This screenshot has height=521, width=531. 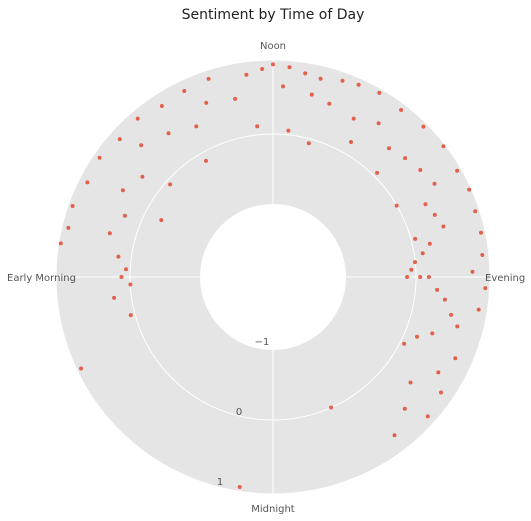 I want to click on radial-tick-label-1: 1, so click(x=220, y=482).